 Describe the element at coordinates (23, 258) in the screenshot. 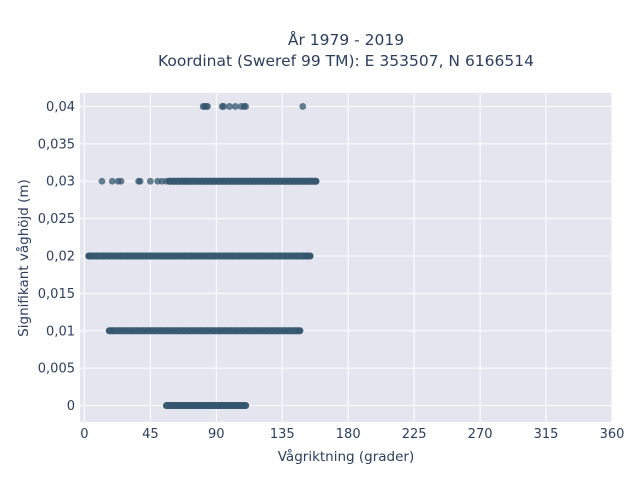

I see `y-axis-title: Signifikant våghöjd (m)` at that location.